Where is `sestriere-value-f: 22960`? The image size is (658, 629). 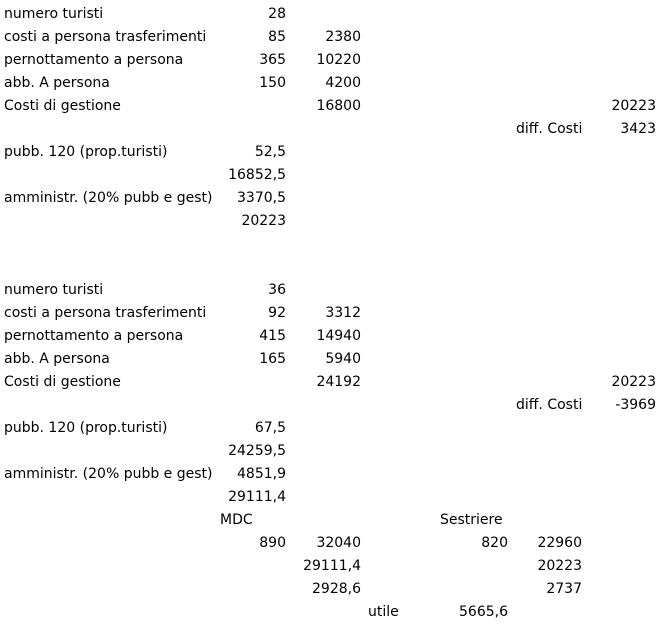 sestriere-value-f: 22960 is located at coordinates (559, 543).